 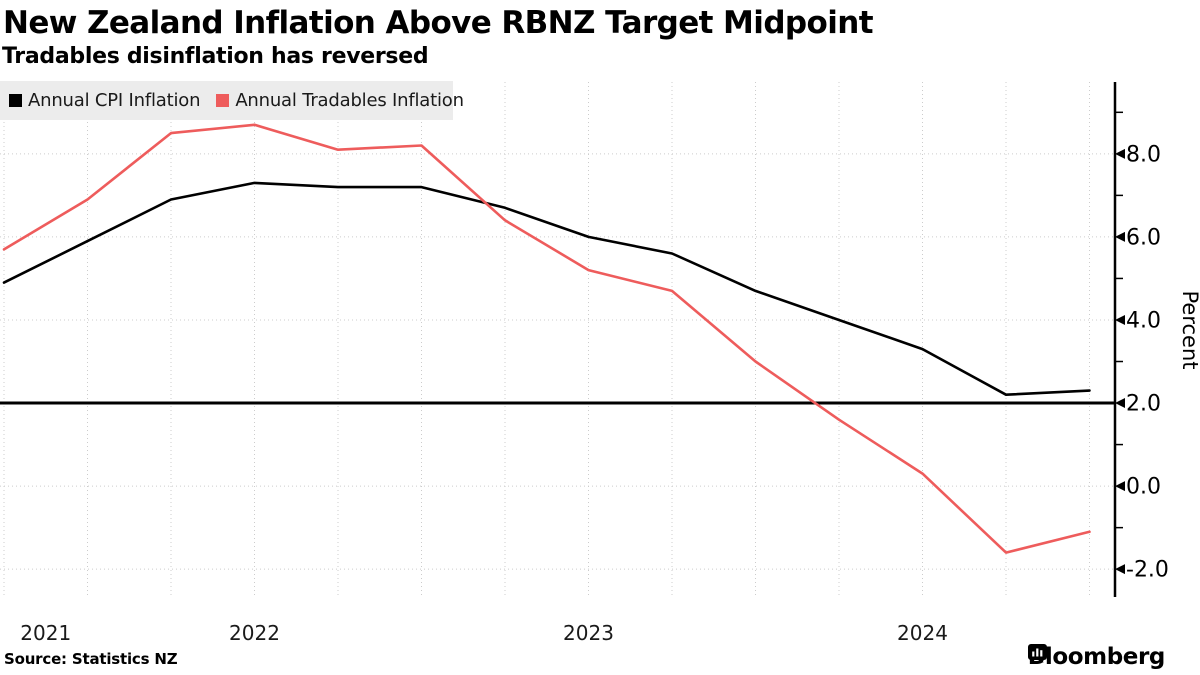 I want to click on source-note: Source: Statistics NZ, so click(x=91, y=659).